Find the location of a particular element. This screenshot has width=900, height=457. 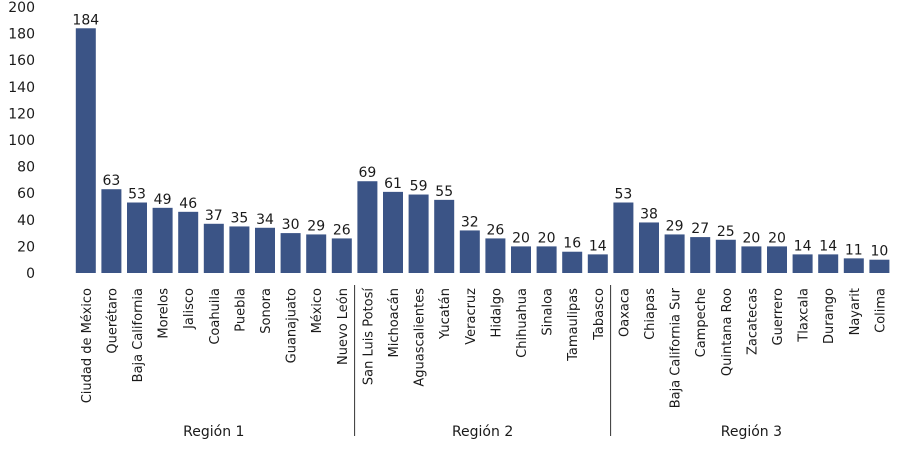

bar-value-label: 27 is located at coordinates (700, 229).